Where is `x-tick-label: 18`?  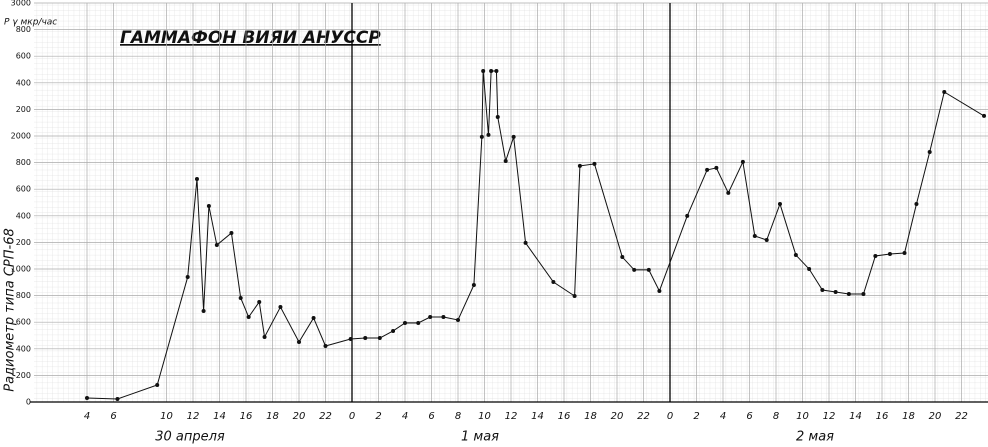 x-tick-label: 18 is located at coordinates (908, 416).